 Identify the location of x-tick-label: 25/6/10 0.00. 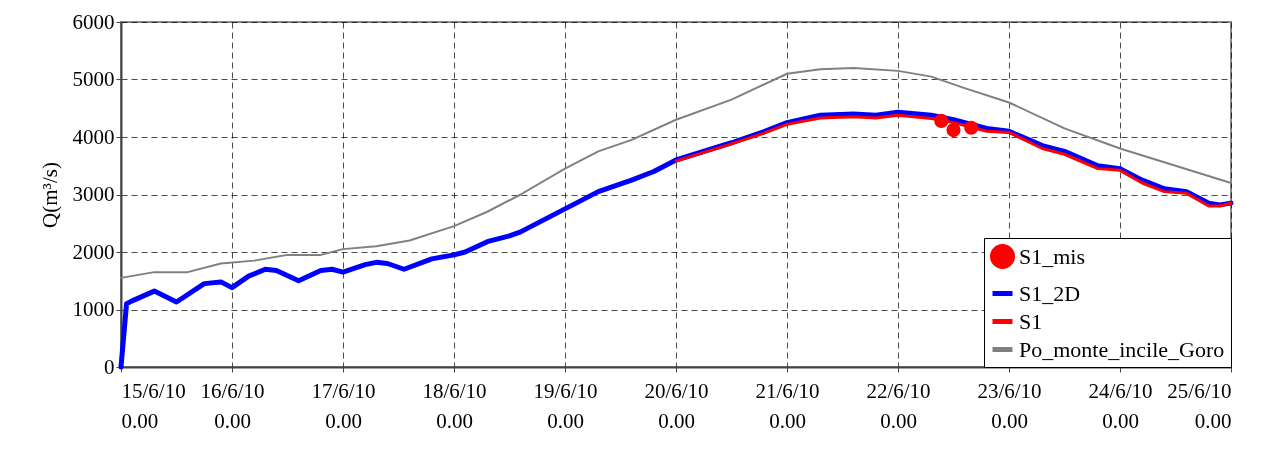
(1199, 405).